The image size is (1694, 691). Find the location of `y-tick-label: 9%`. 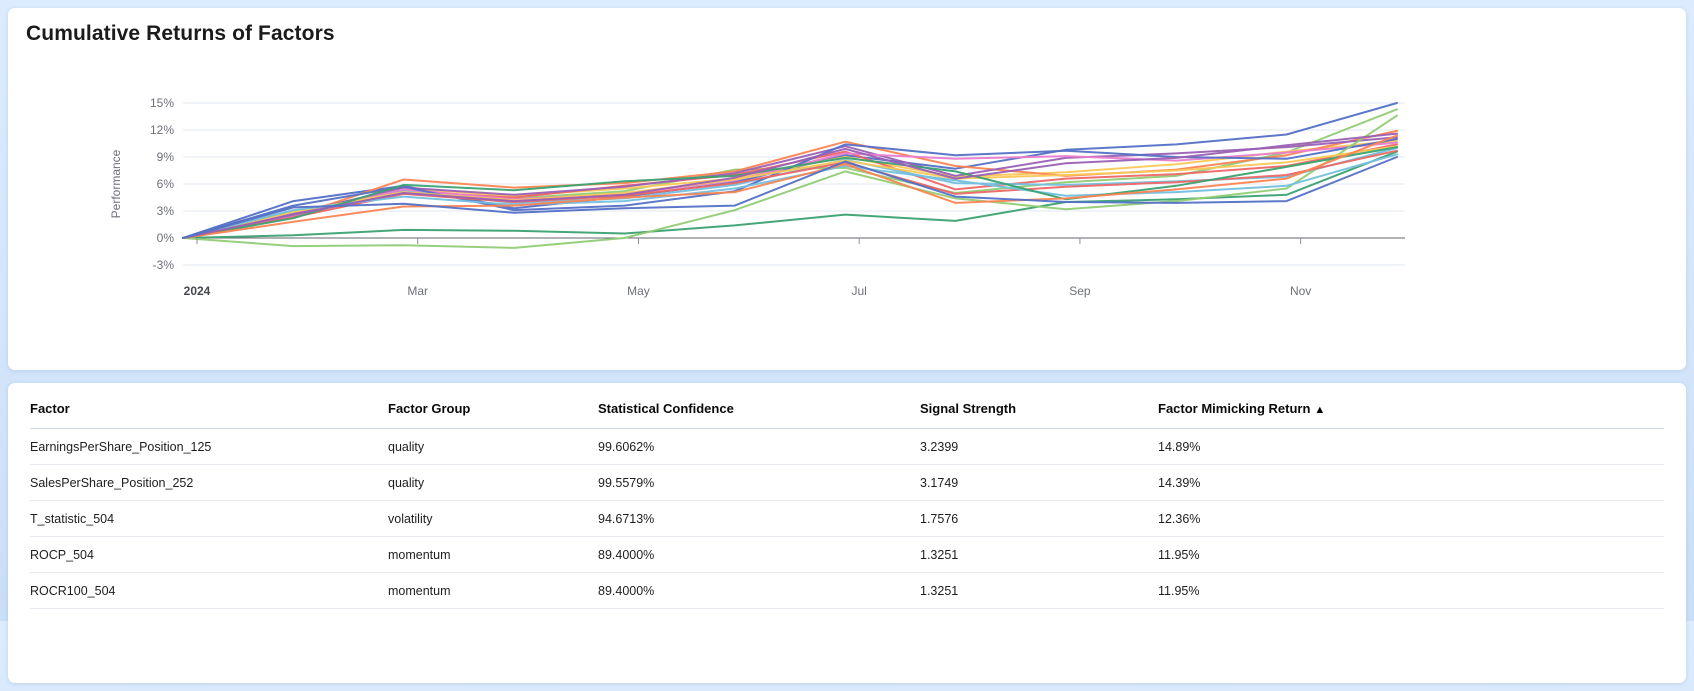

y-tick-label: 9% is located at coordinates (166, 157).